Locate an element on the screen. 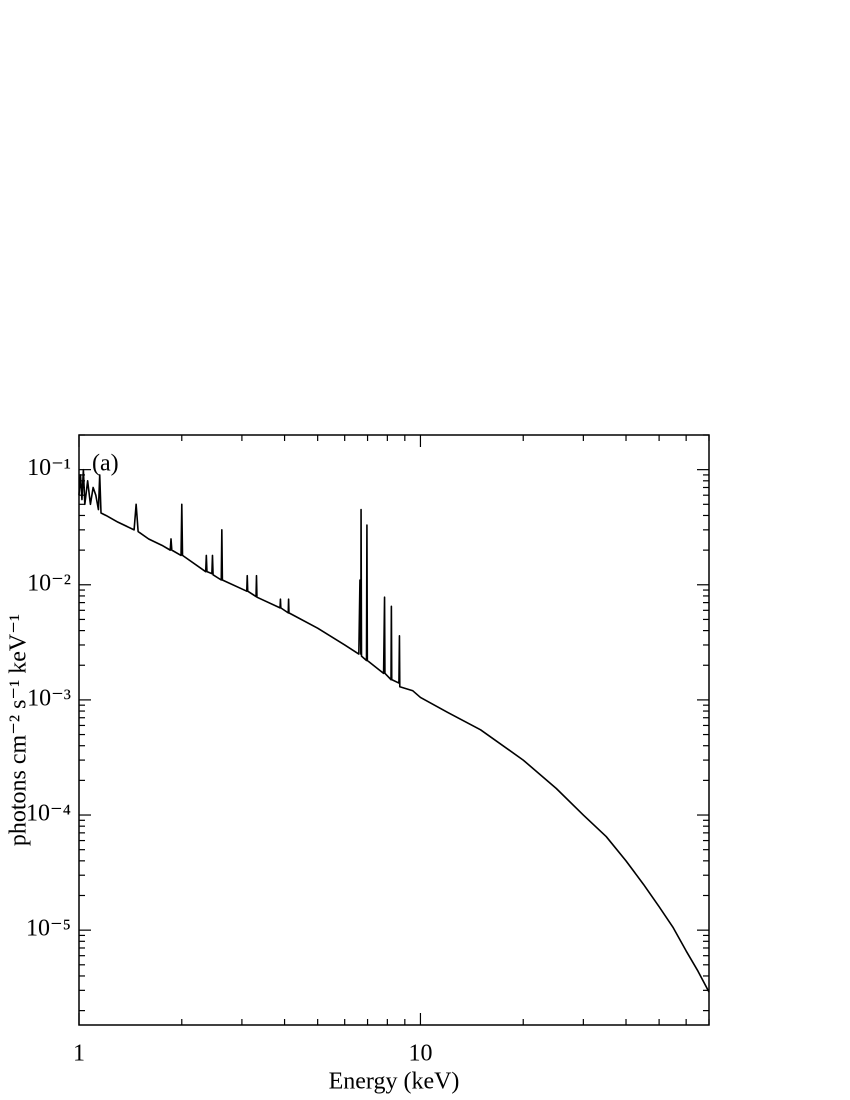 Image resolution: width=850 pixels, height=1100 pixels. annotation: (a) is located at coordinates (105, 464).